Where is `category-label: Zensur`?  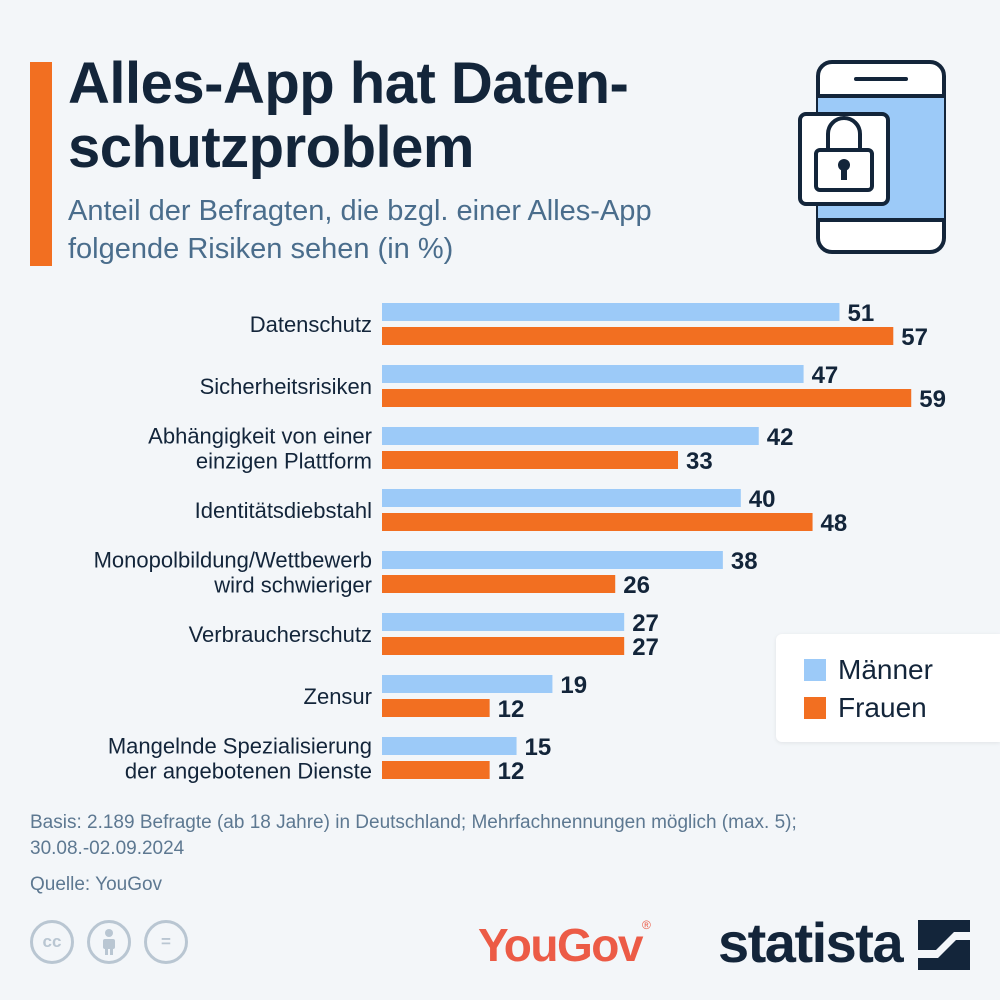
category-label: Zensur is located at coordinates (338, 696).